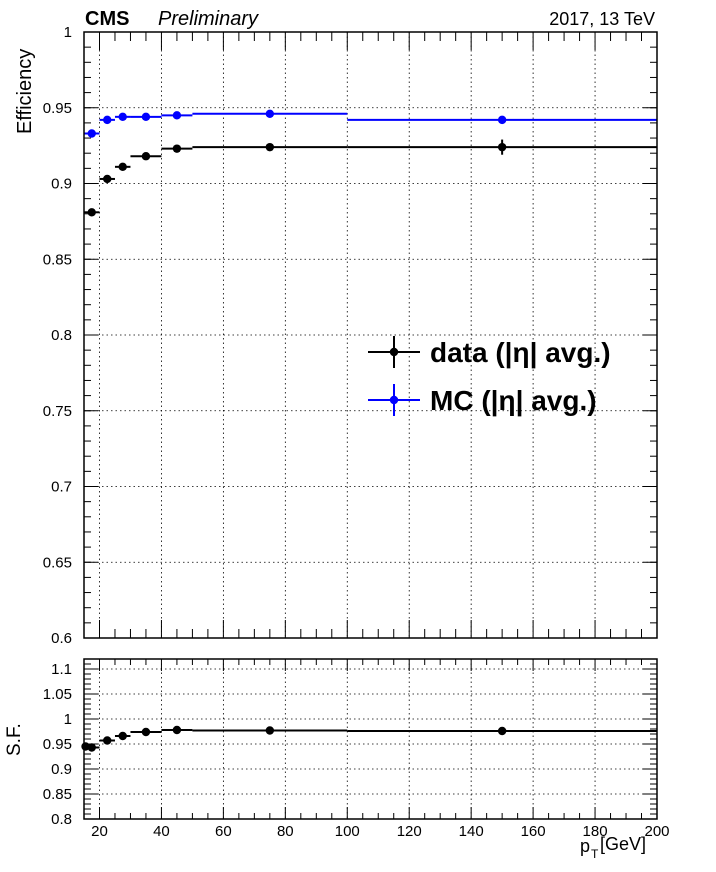 This screenshot has height=872, width=716. I want to click on ratio-x-tick-labels: 20 40 60 80 100 120 140 160 180 200, so click(380, 831).